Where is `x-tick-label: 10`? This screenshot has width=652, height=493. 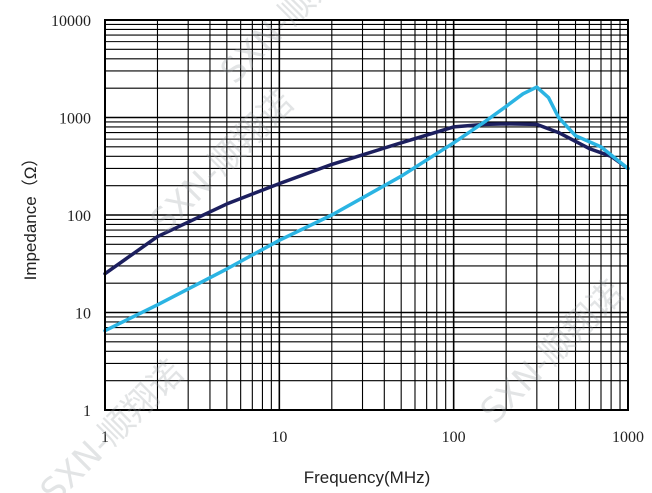
x-tick-label: 10 is located at coordinates (279, 437).